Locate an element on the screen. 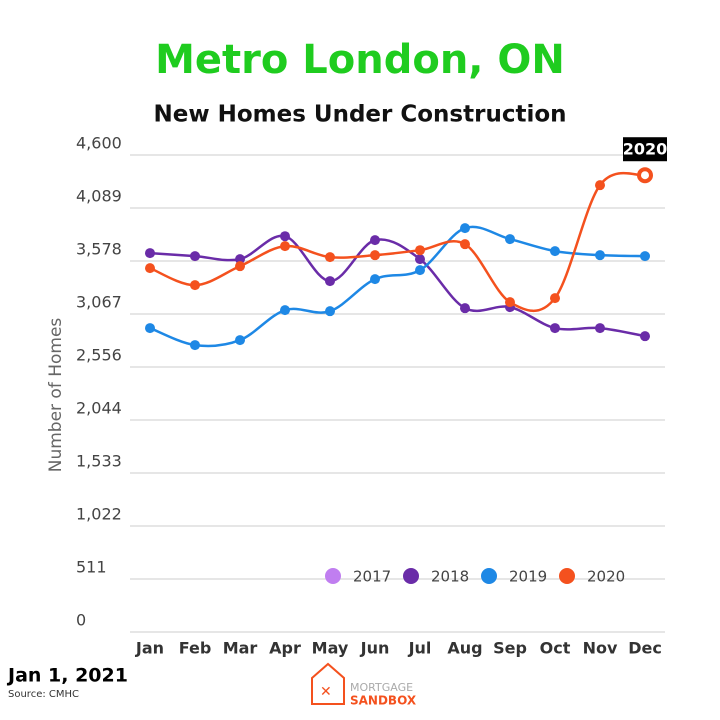  x-tick-label: Aug is located at coordinates (464, 648).